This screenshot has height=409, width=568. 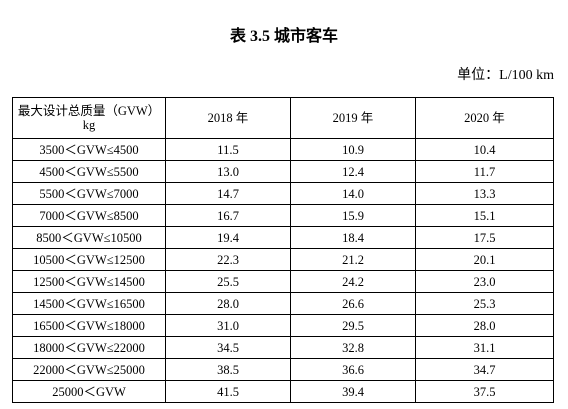 What do you see at coordinates (484, 171) in the screenshot?
I see `value-cell: 11.7` at bounding box center [484, 171].